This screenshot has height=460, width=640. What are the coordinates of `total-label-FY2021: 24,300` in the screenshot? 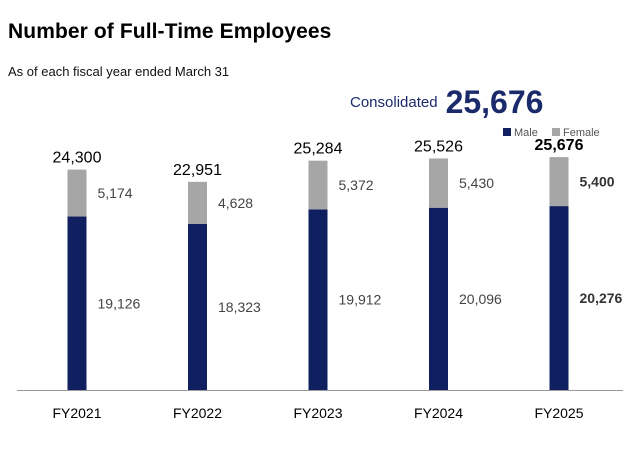 It's located at (77, 158).